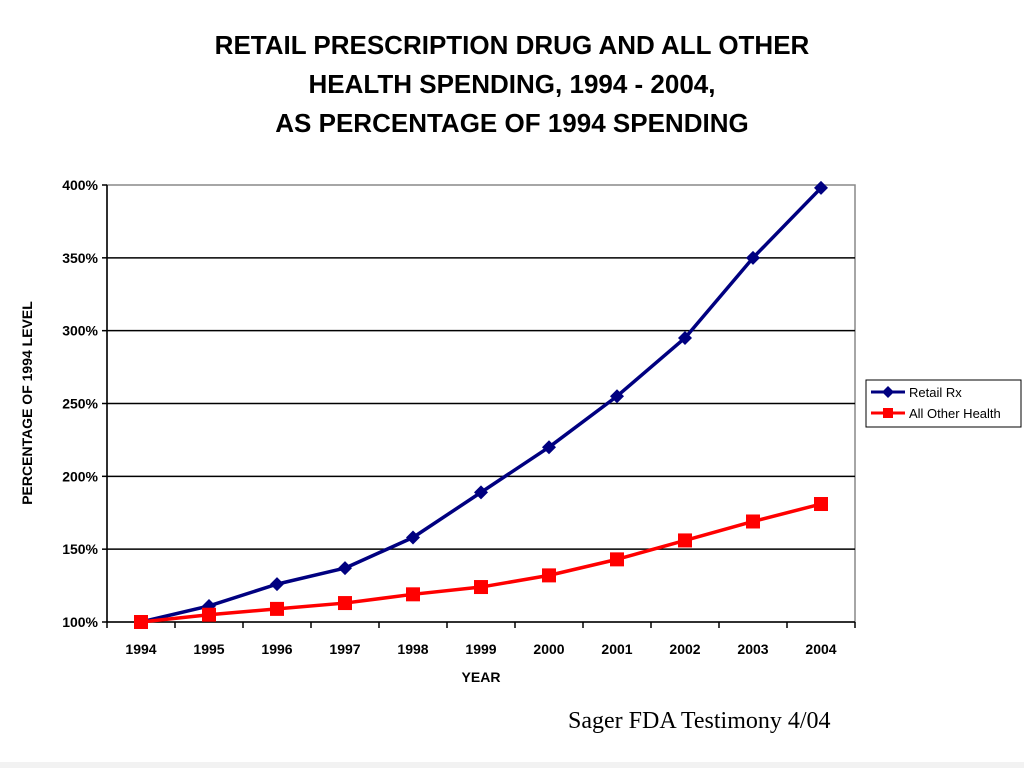 The image size is (1024, 768). What do you see at coordinates (684, 649) in the screenshot?
I see `x-tick-label: 2002` at bounding box center [684, 649].